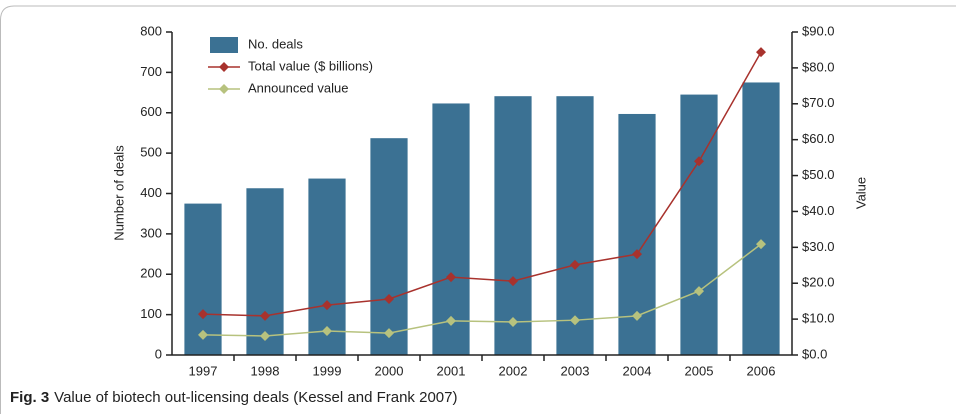  What do you see at coordinates (637, 370) in the screenshot?
I see `x-tick-label: 2004` at bounding box center [637, 370].